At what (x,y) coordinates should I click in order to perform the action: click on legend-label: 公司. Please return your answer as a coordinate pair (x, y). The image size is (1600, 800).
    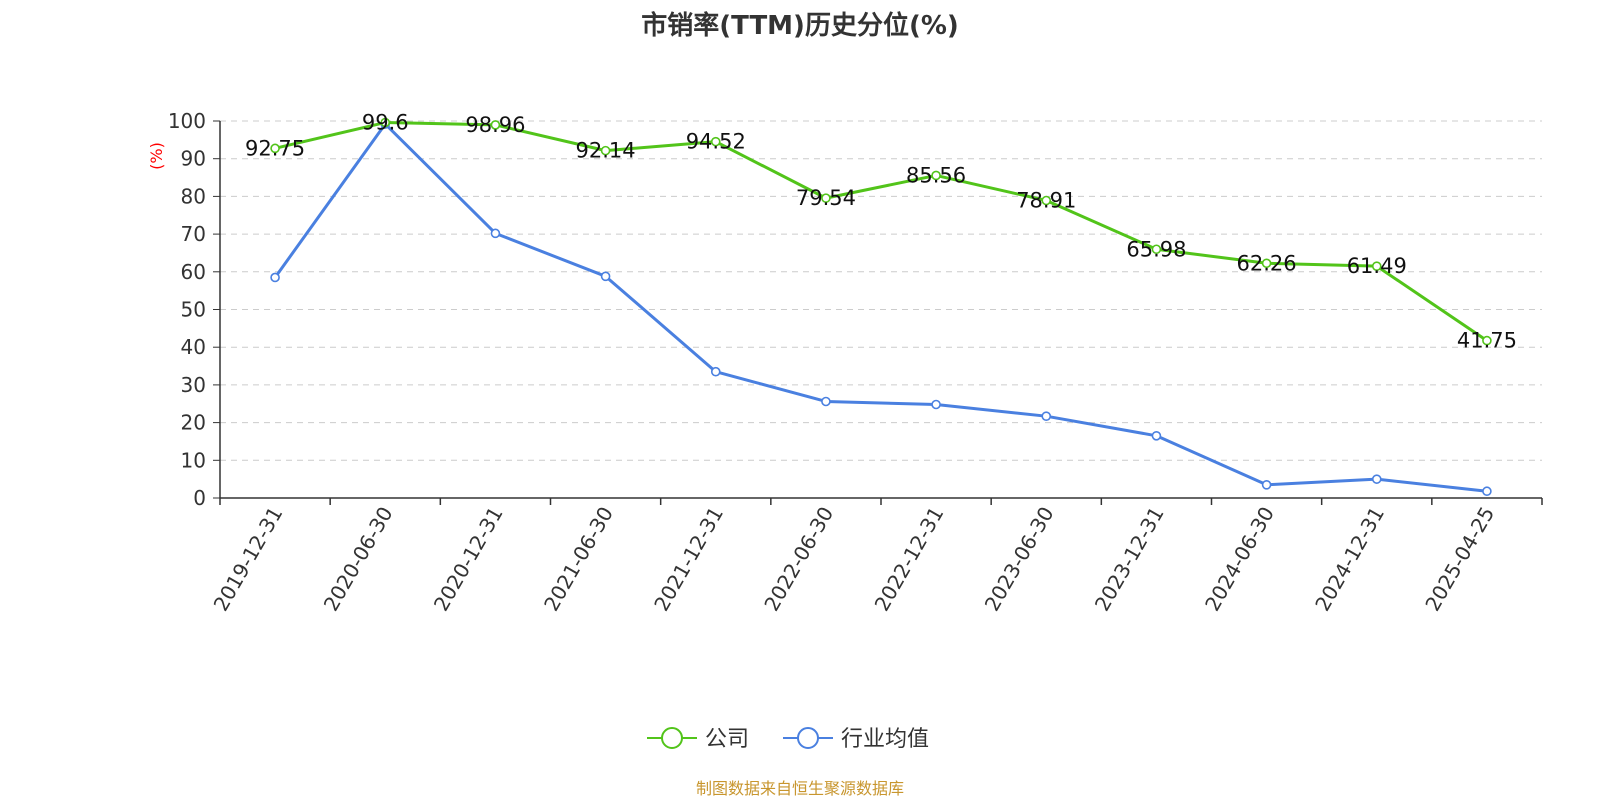
    Looking at the image, I should click on (727, 739).